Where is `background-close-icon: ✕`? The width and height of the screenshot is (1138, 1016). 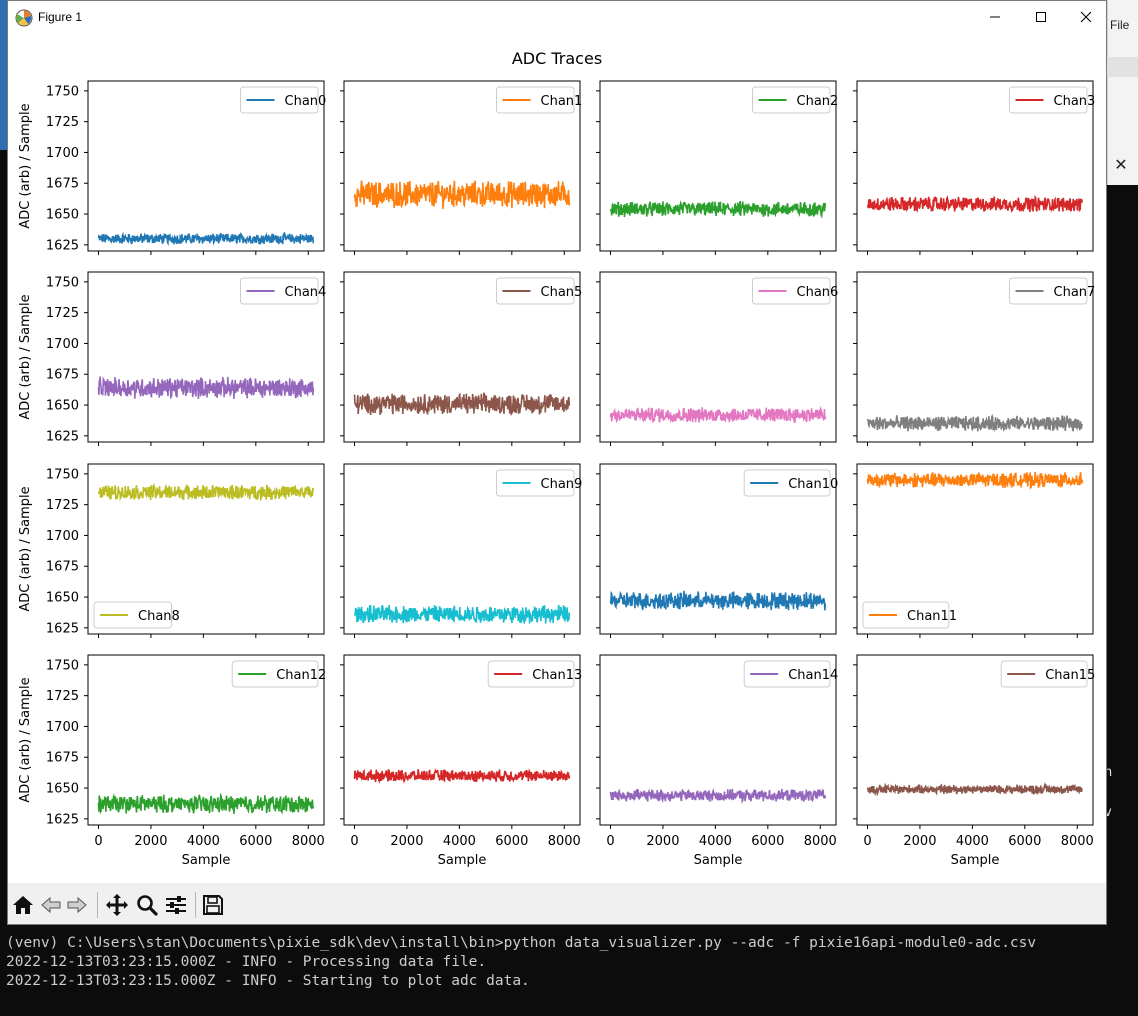 background-close-icon: ✕ is located at coordinates (1121, 164).